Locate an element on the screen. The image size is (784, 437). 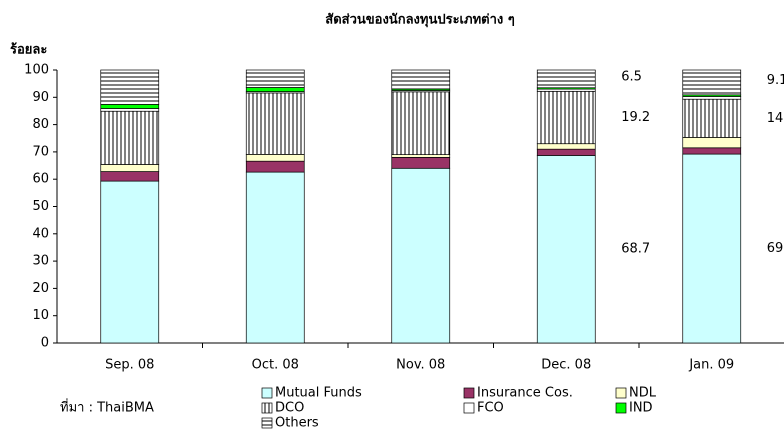
chart-title: สัดส่วนของนักลงทุนประเภทต่าง ๆ is located at coordinates (419, 20).